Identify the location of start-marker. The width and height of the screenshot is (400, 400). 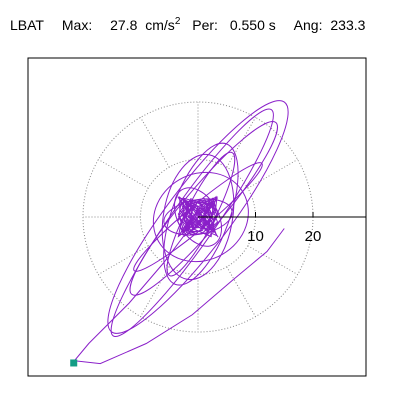
(74, 363).